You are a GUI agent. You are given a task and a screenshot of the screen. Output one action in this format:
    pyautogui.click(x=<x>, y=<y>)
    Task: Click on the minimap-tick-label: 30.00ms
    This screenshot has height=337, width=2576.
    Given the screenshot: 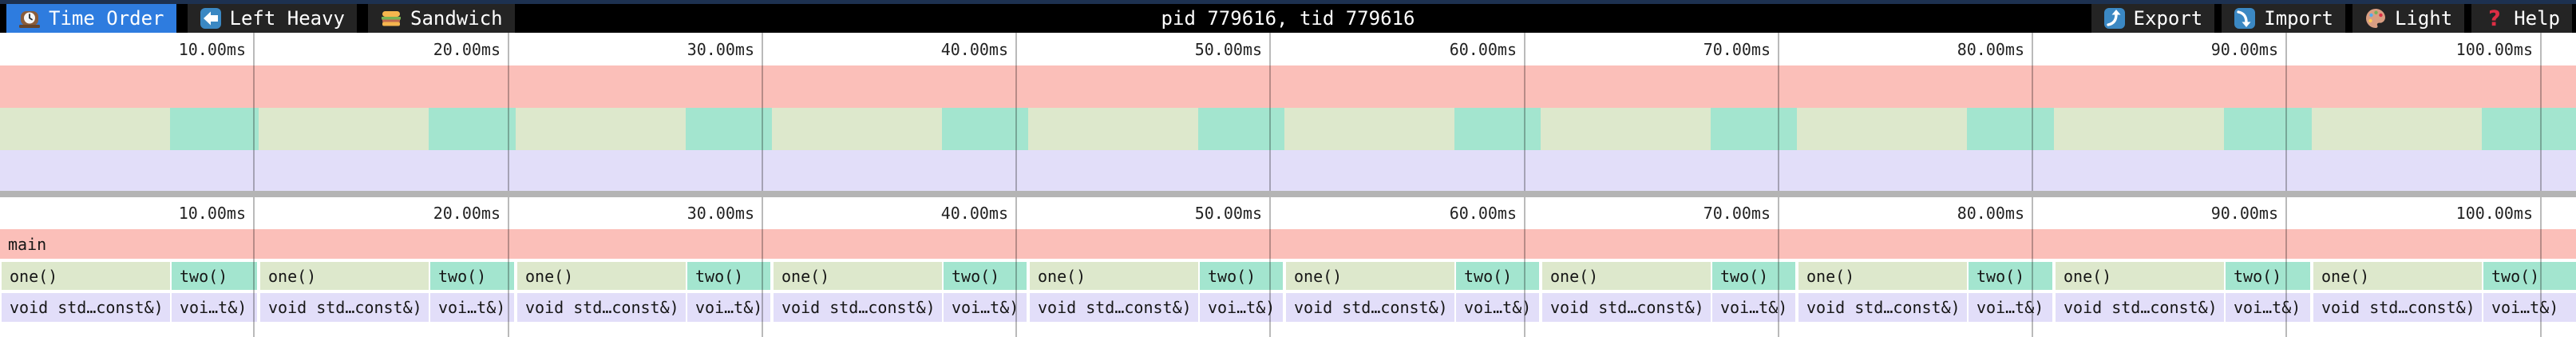 What is the action you would take?
    pyautogui.click(x=720, y=49)
    